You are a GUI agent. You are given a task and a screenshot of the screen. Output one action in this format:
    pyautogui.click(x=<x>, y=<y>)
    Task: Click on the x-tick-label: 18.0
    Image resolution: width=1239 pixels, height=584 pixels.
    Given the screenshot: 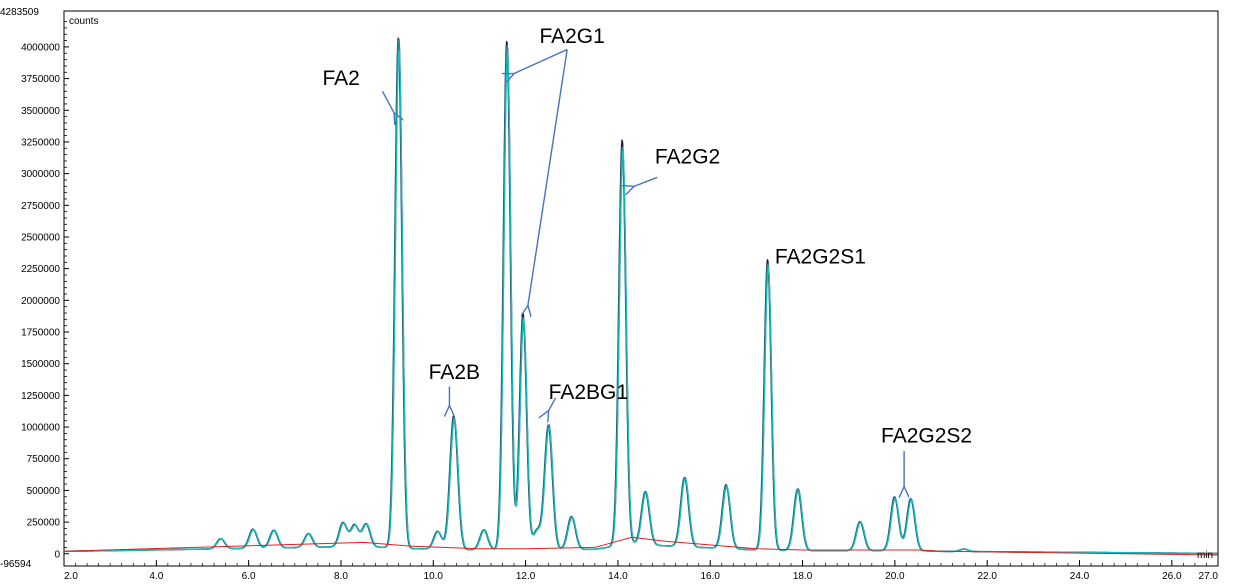 What is the action you would take?
    pyautogui.click(x=803, y=576)
    